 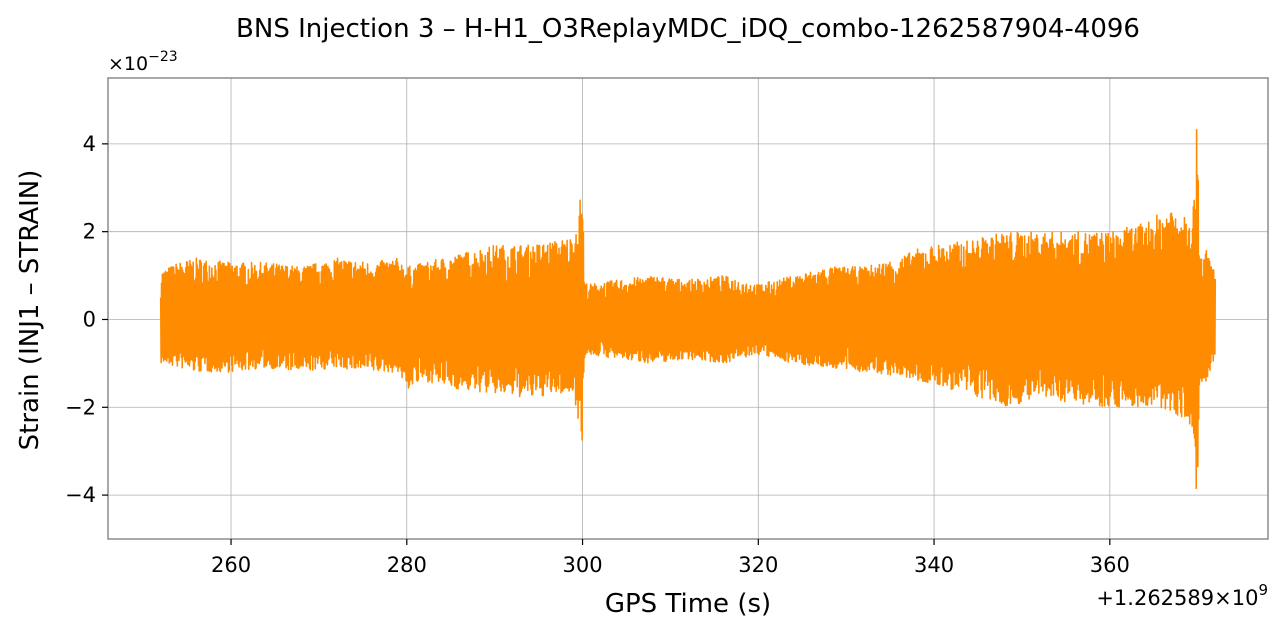 What do you see at coordinates (89, 144) in the screenshot?
I see `y-tick-label: 4` at bounding box center [89, 144].